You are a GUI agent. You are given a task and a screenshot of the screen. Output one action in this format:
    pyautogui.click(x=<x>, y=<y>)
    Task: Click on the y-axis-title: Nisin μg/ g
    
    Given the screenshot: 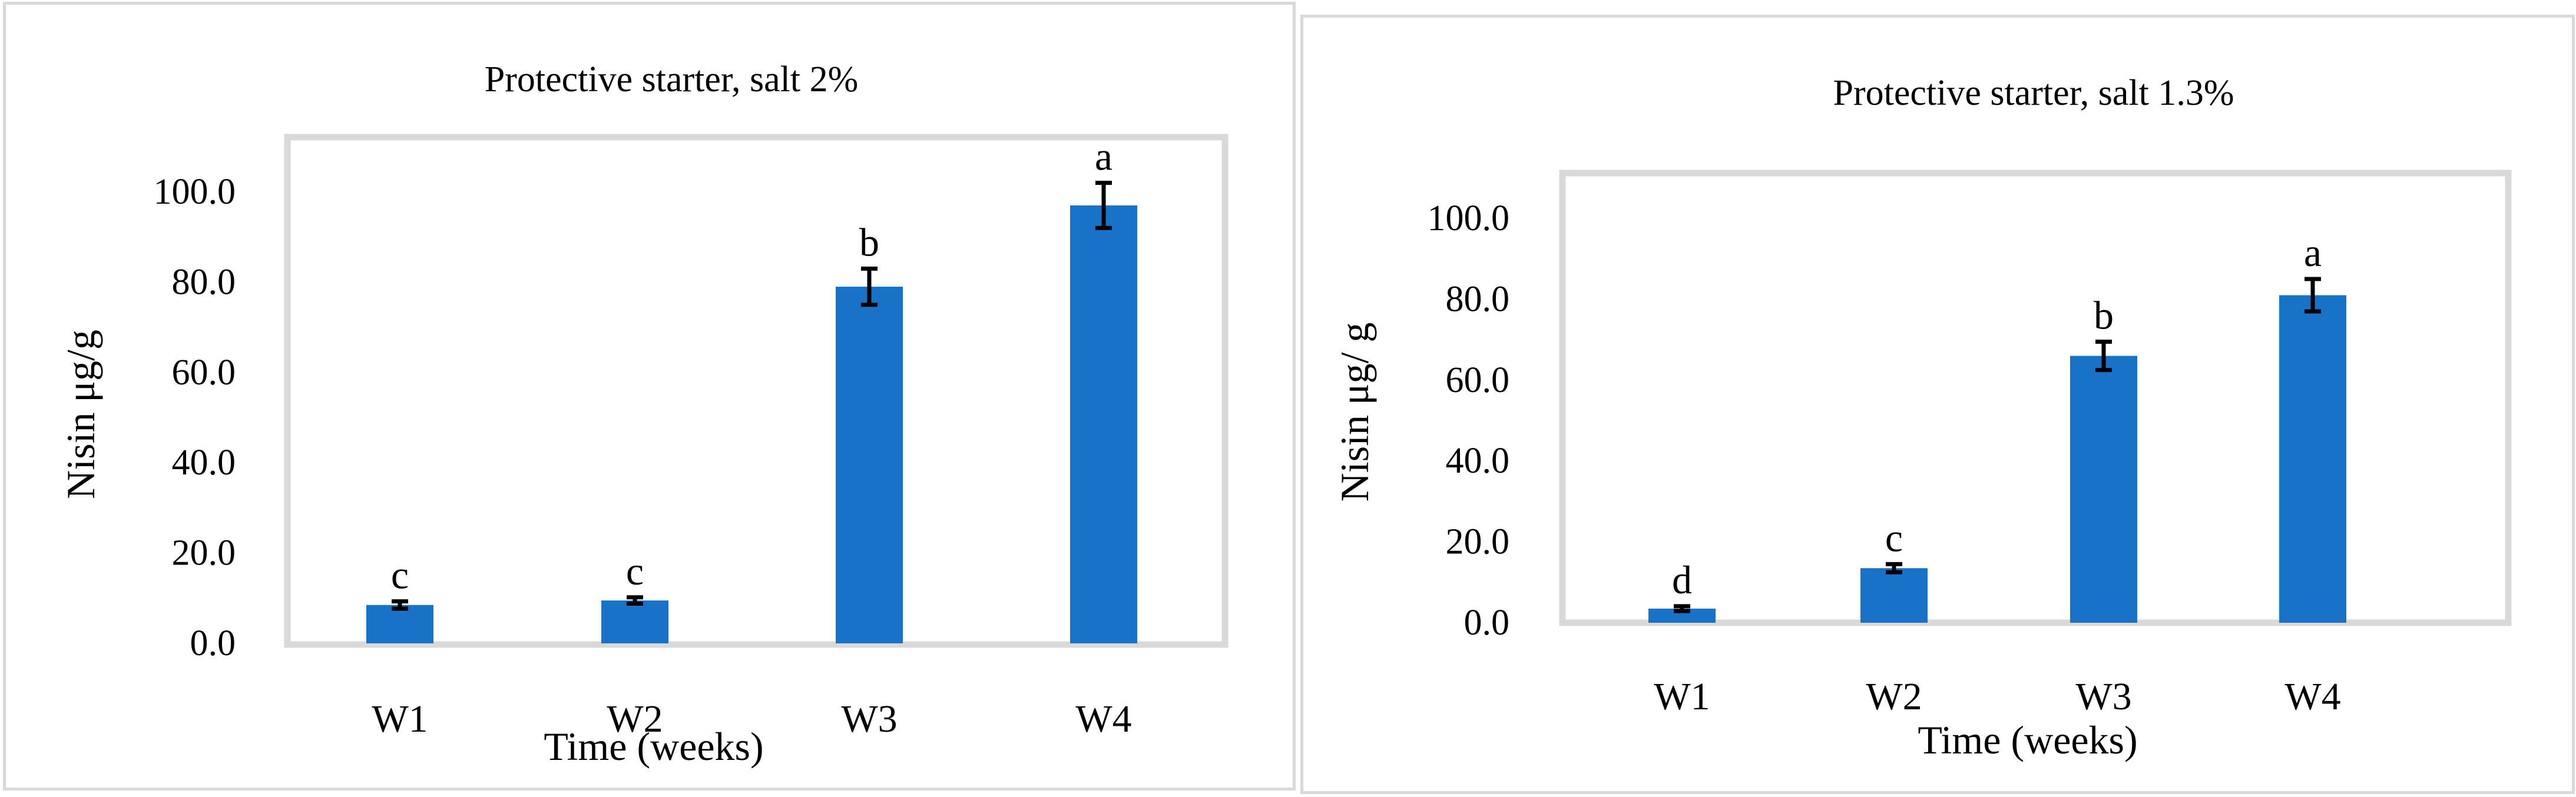 What is the action you would take?
    pyautogui.click(x=1354, y=412)
    